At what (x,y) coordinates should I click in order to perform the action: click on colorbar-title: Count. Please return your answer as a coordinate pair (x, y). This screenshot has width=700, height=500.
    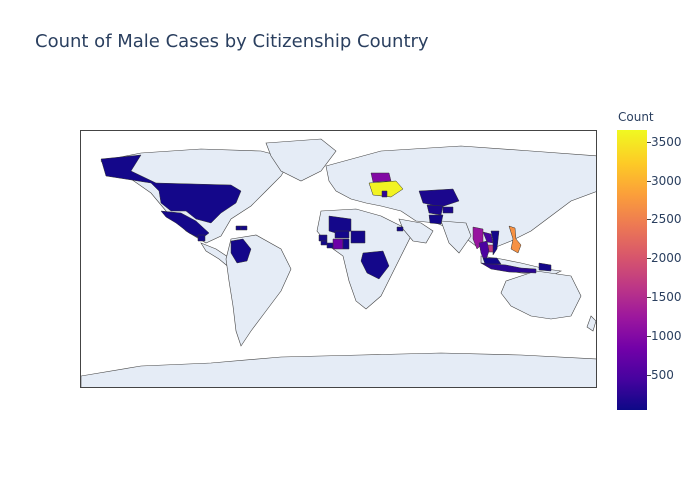
    Looking at the image, I should click on (636, 117).